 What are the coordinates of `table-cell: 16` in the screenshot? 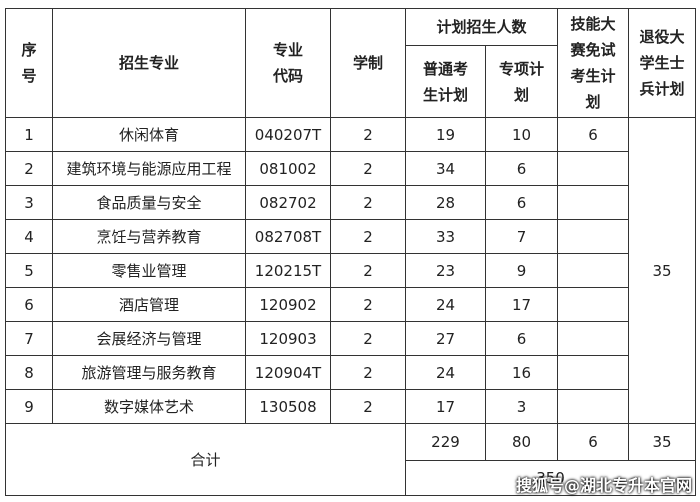 It's located at (521, 372).